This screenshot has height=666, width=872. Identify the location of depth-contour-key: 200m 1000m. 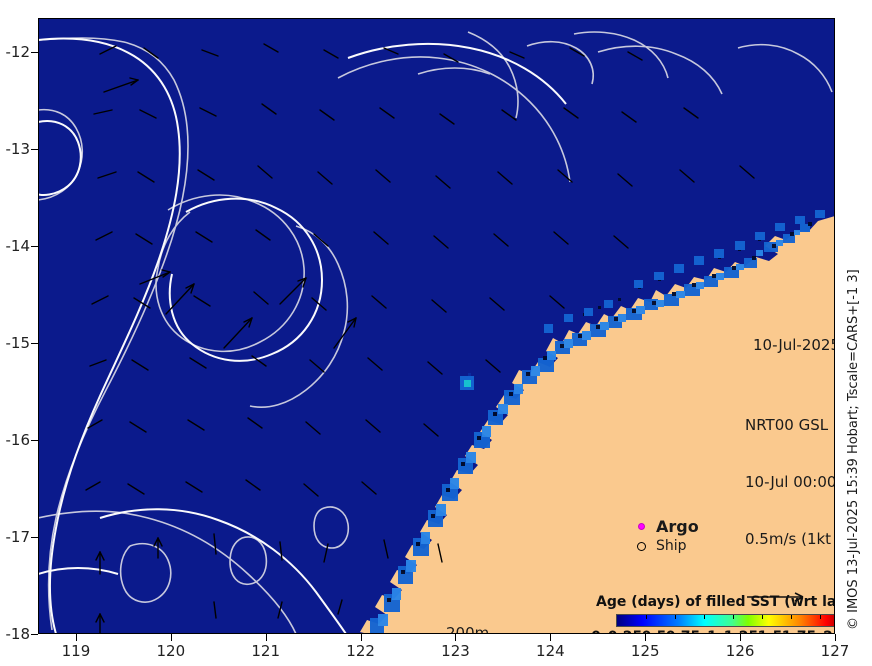
(472, 610).